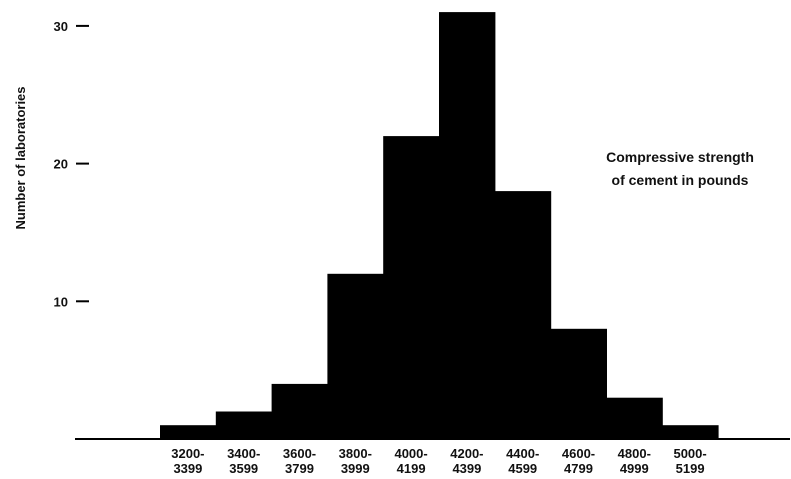 Image resolution: width=791 pixels, height=479 pixels. Describe the element at coordinates (187, 461) in the screenshot. I see `x-tick-label-0: 3200-3399` at that location.